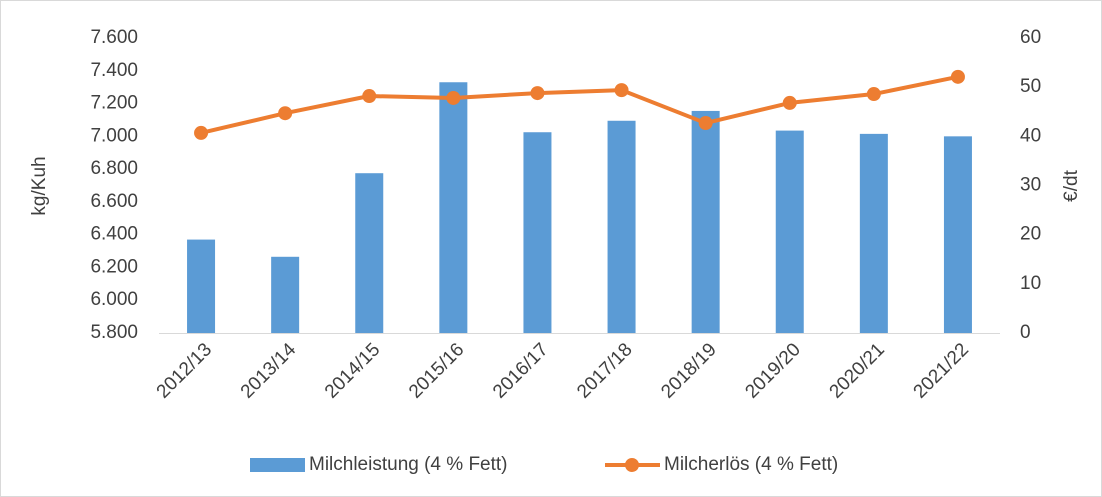  Describe the element at coordinates (114, 168) in the screenshot. I see `y-tick-label: 6.800` at that location.